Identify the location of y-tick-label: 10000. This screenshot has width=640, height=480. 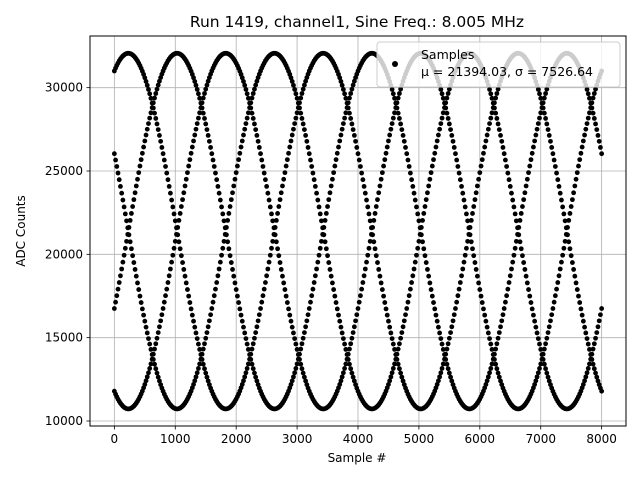
(64, 421).